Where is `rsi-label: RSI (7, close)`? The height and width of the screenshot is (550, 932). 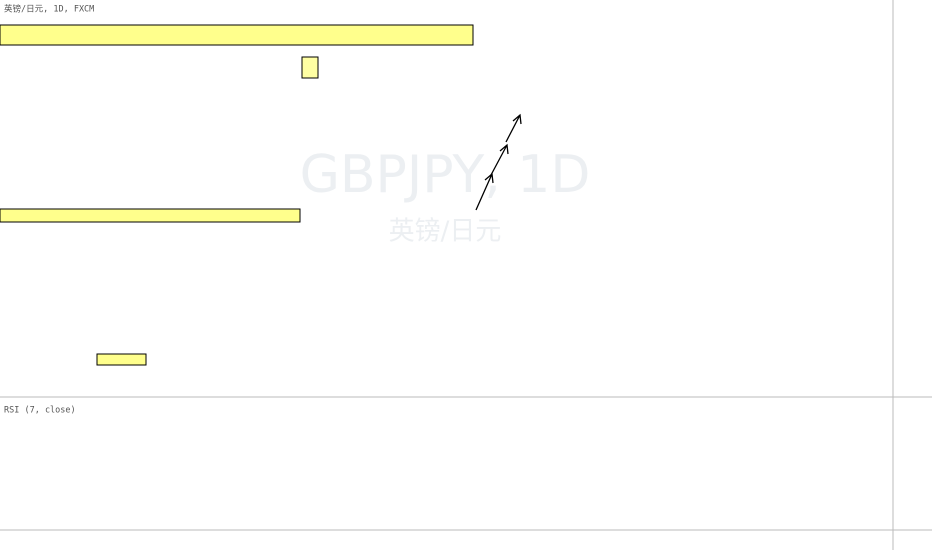 rsi-label: RSI (7, close) is located at coordinates (40, 411).